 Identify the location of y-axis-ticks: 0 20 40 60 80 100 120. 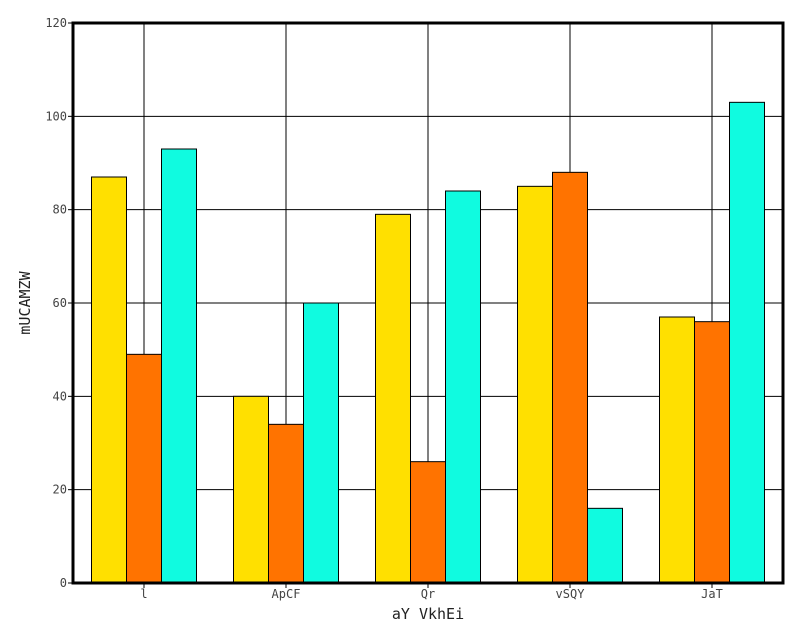
(59, 303).